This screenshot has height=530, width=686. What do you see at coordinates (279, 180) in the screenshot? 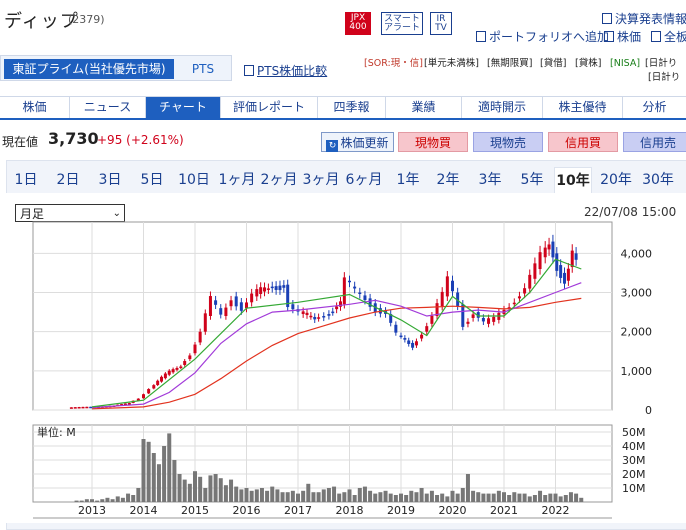
I see `range-tab-6: 2ヶ月` at bounding box center [279, 180].